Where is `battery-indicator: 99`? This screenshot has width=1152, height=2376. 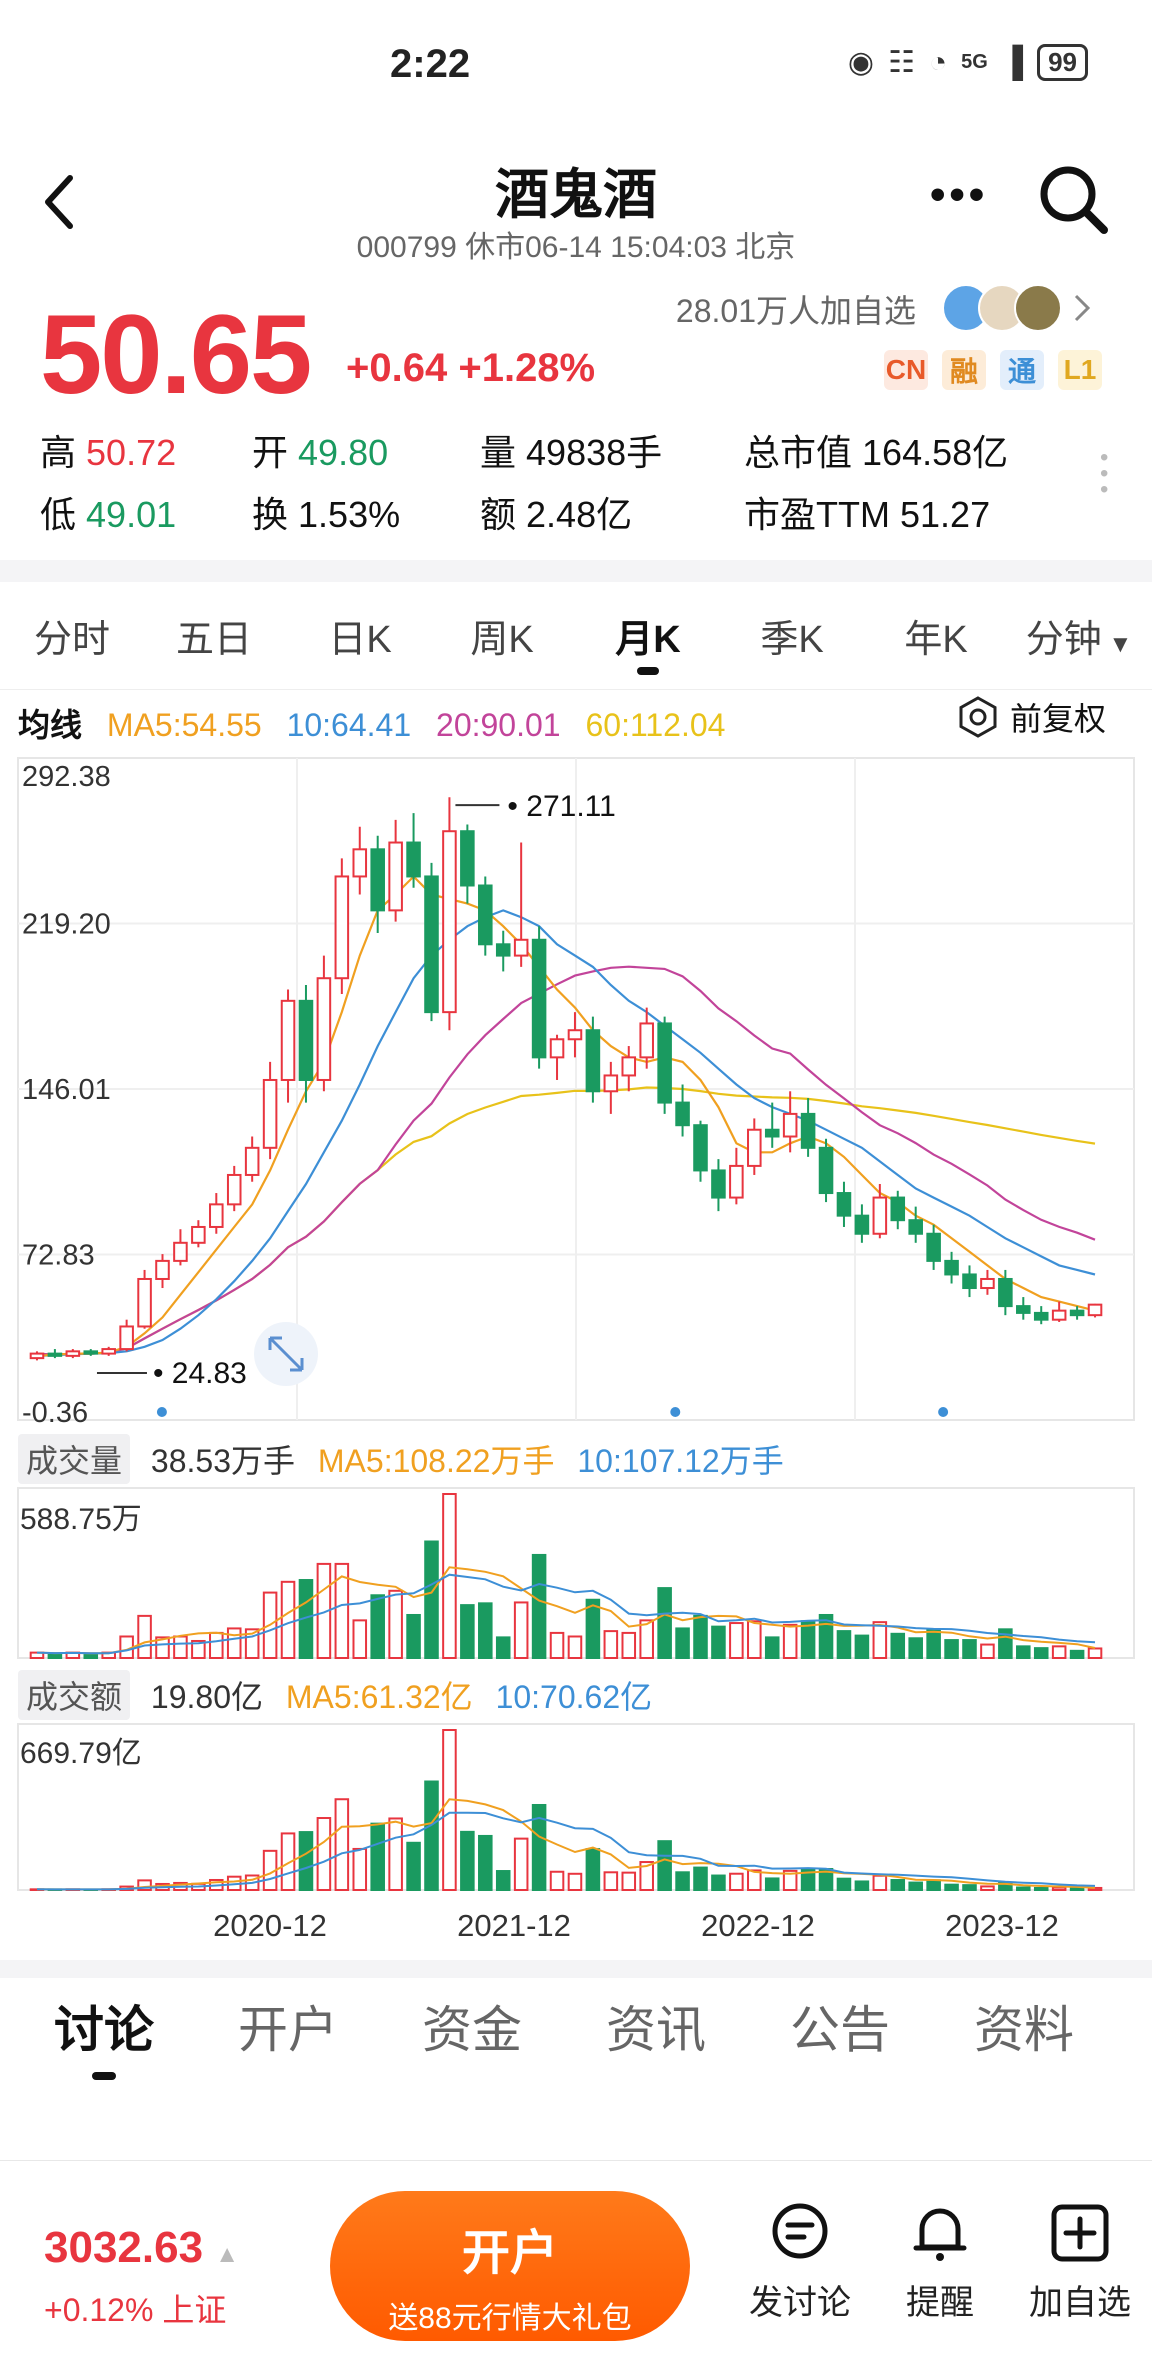 battery-indicator: 99 is located at coordinates (1062, 62).